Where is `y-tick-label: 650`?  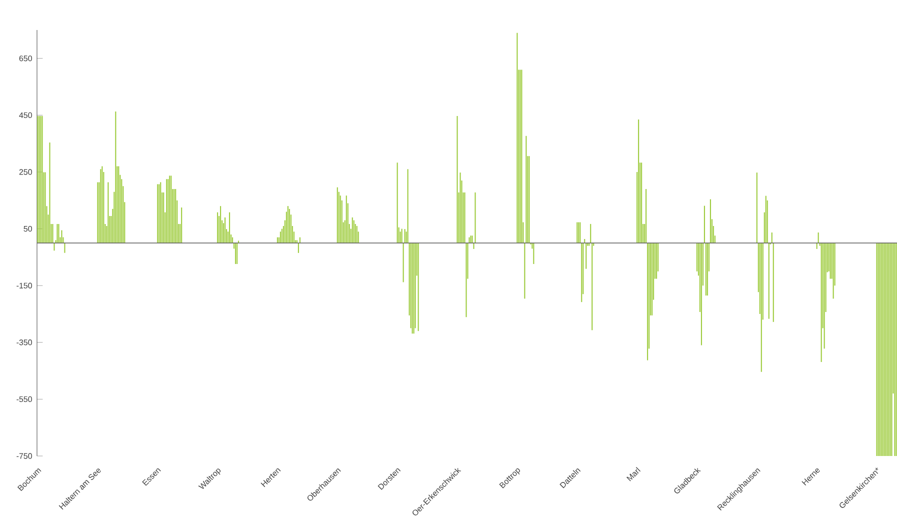
y-tick-label: 650 is located at coordinates (25, 59).